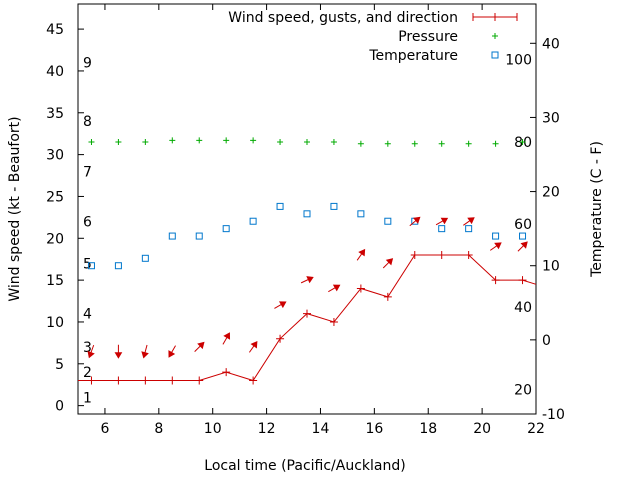  What do you see at coordinates (213, 429) in the screenshot?
I see `x-tick-label: 10` at bounding box center [213, 429].